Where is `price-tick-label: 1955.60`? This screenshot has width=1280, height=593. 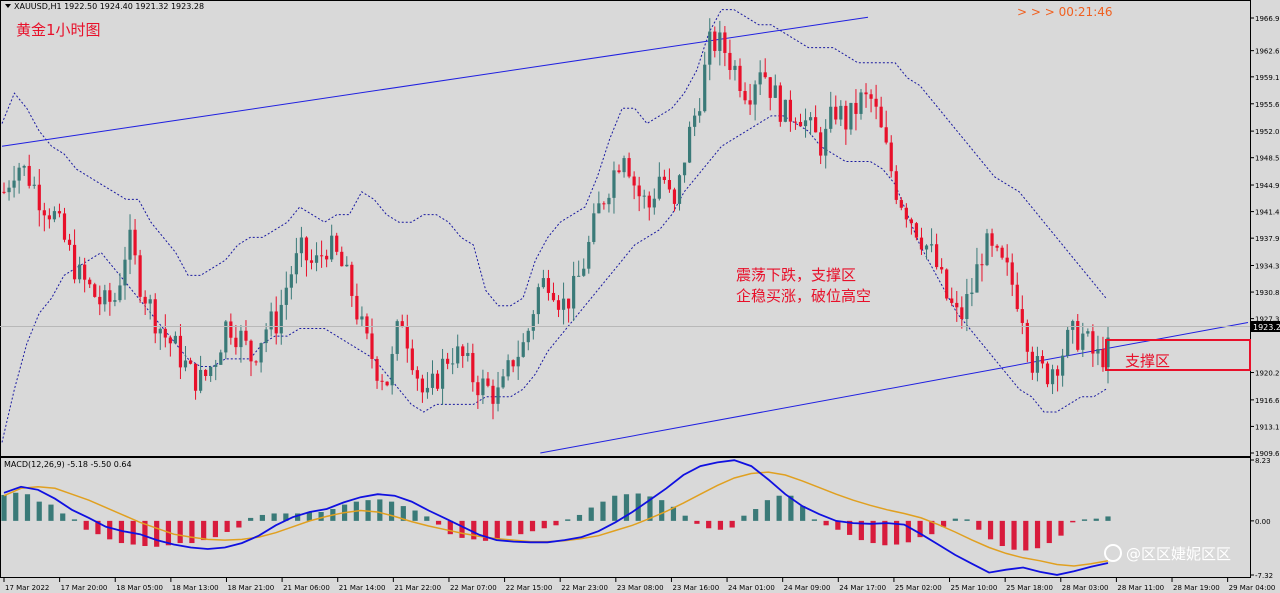
price-tick-label: 1955.60 is located at coordinates (1267, 105).